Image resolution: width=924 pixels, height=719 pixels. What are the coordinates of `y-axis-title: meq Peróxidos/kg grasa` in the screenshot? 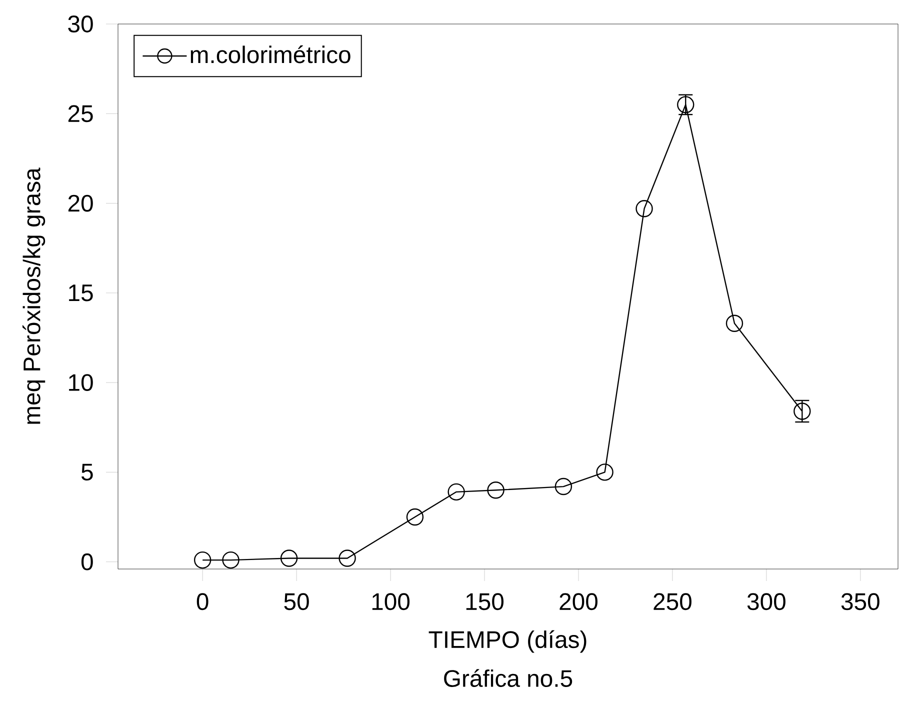 It's located at (34, 296).